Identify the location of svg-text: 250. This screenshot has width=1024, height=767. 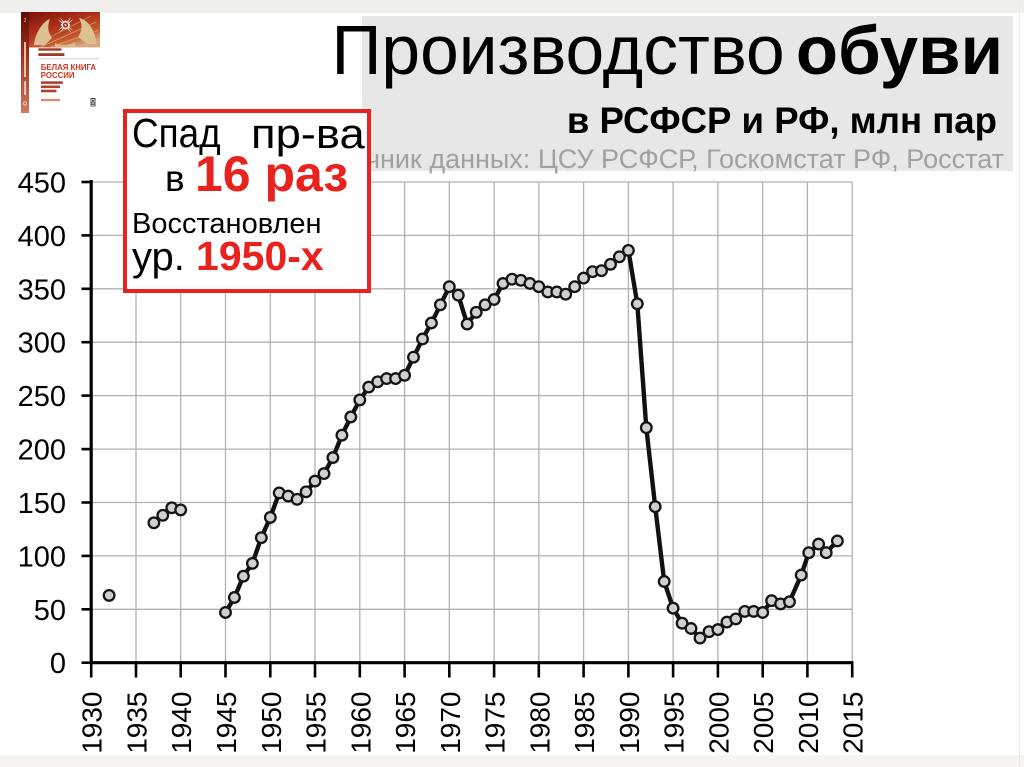
(42, 397).